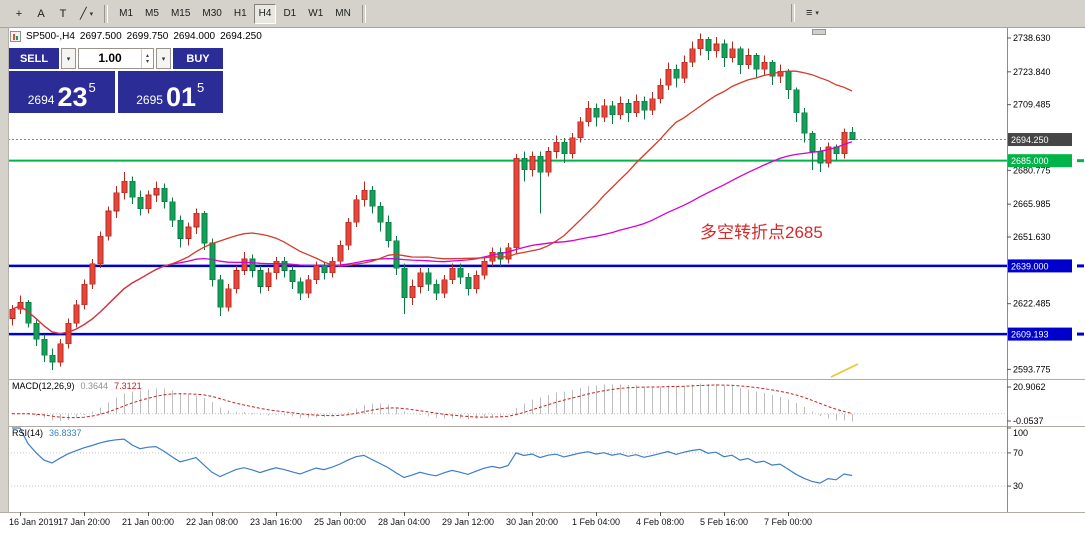 Image resolution: width=1085 pixels, height=534 pixels. I want to click on ohlc-open: 2697.500, so click(100, 36).